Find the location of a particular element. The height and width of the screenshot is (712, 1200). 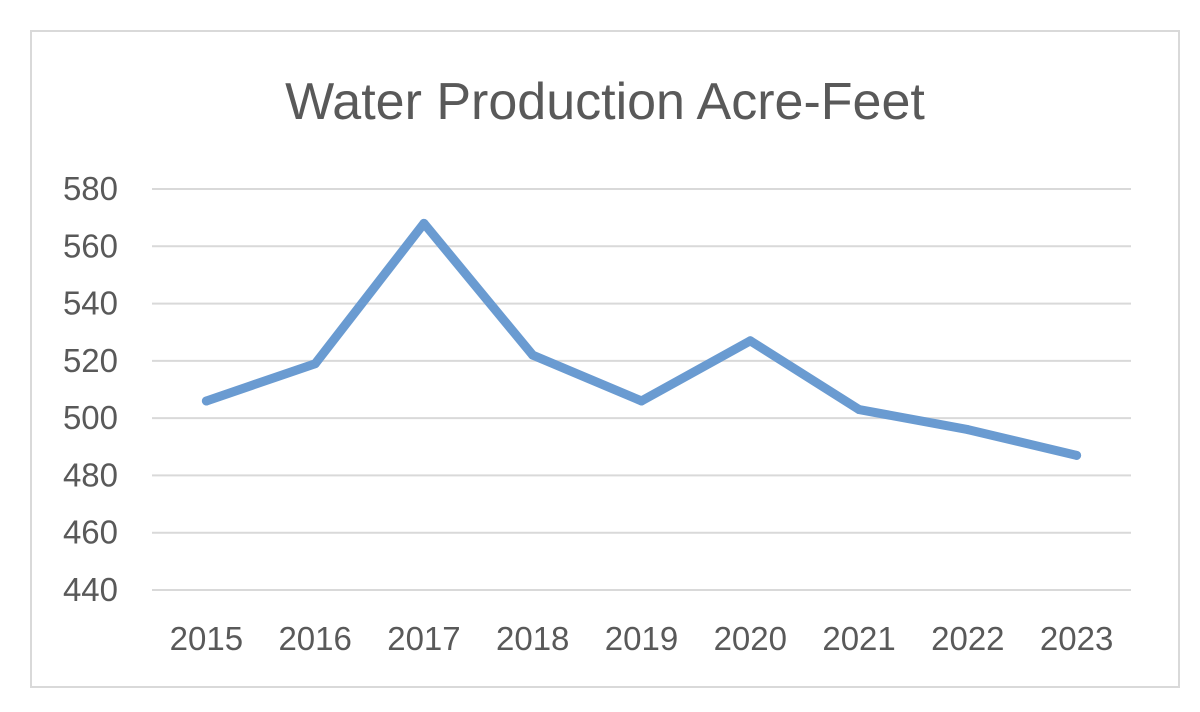

y-tick-label: 460 is located at coordinates (90, 532).